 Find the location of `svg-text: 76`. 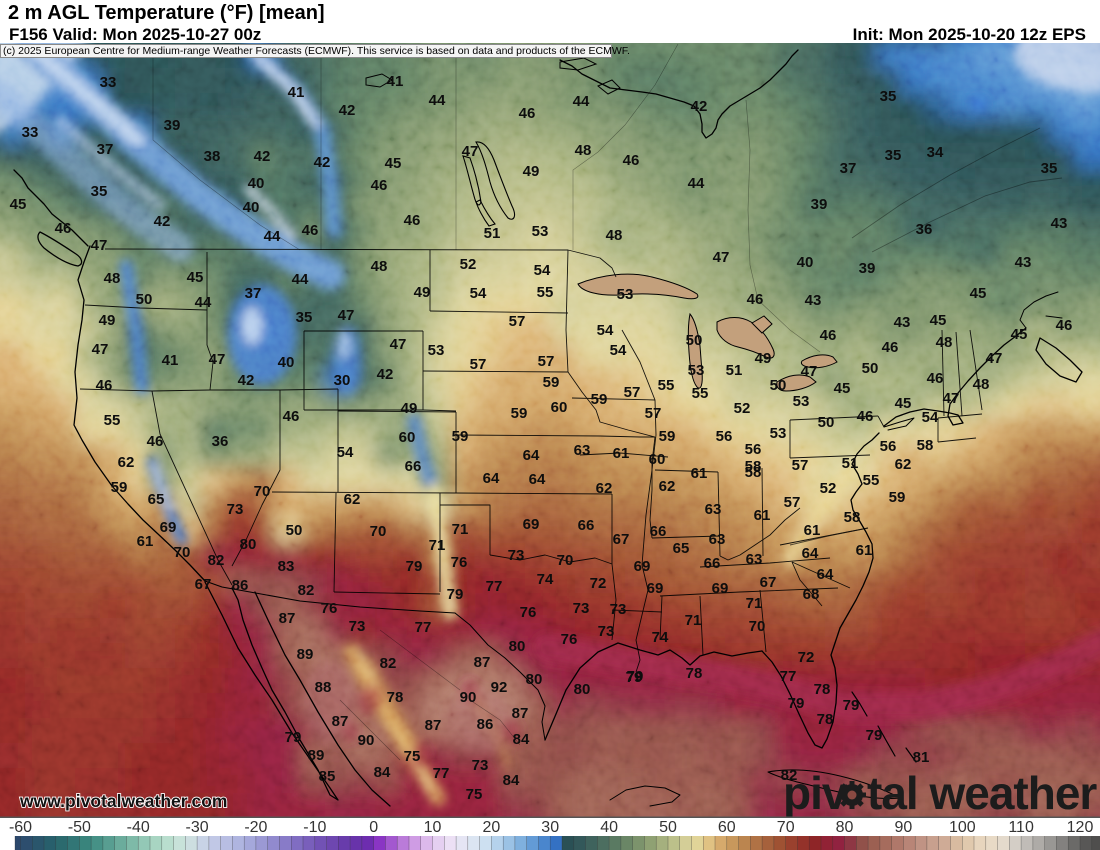

svg-text: 76 is located at coordinates (459, 562).